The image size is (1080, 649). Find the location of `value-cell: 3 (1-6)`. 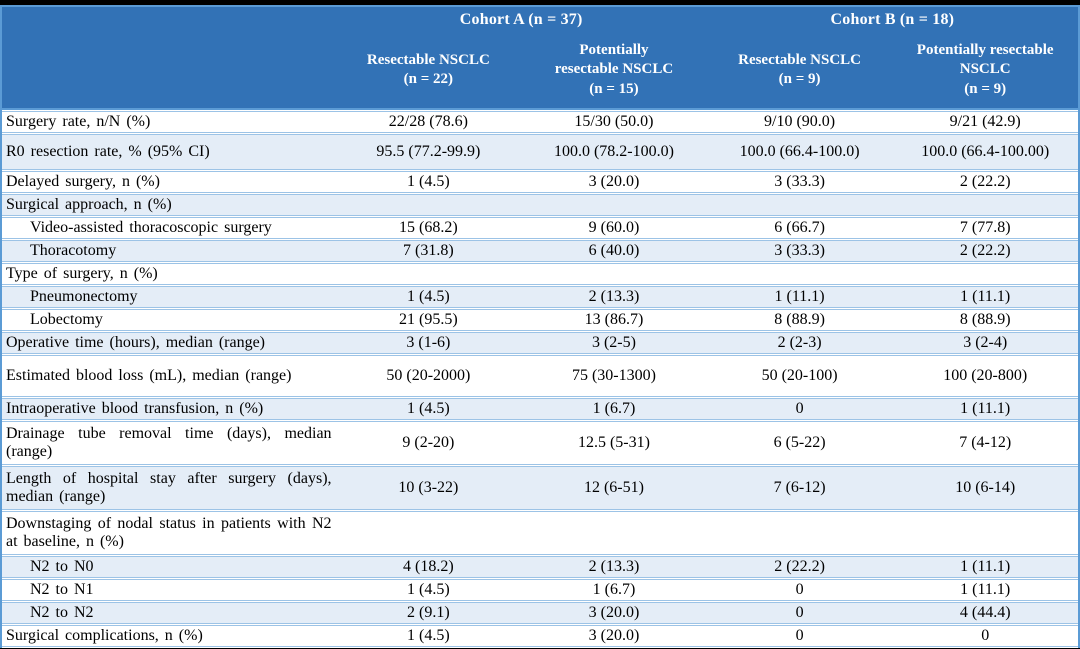

value-cell: 3 (1-6) is located at coordinates (428, 343).